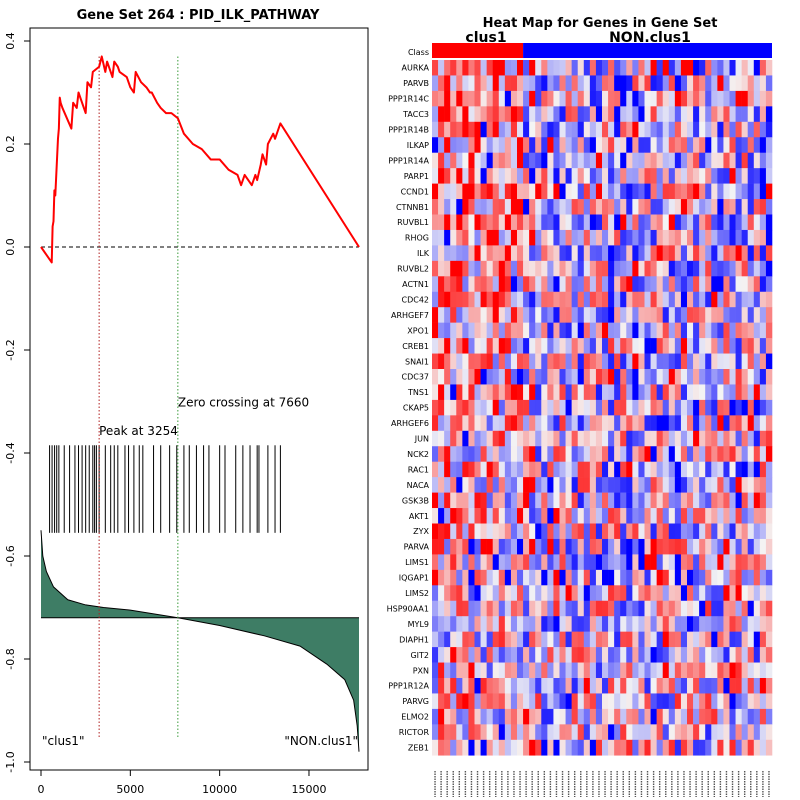  Describe the element at coordinates (415, 377) in the screenshot. I see `gene-label: CDC37` at that location.